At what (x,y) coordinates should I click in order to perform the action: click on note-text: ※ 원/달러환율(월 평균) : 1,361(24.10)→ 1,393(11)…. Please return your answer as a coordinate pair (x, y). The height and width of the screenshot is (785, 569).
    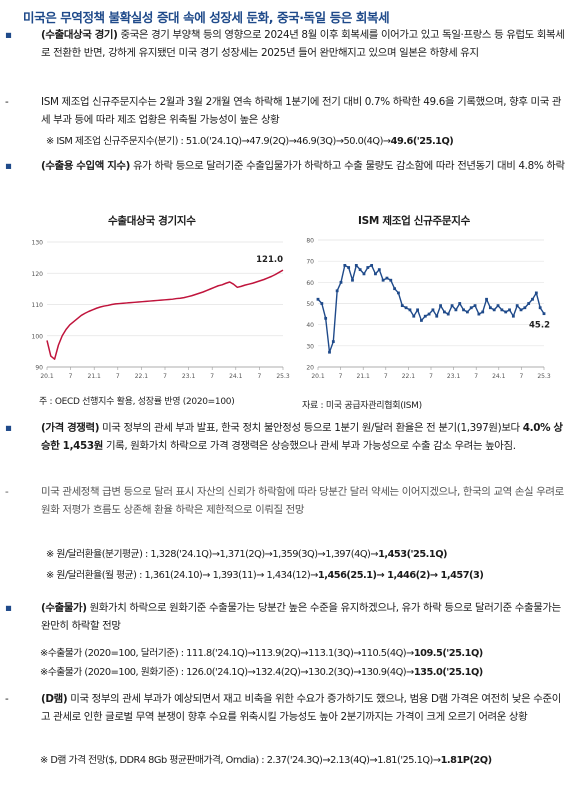
    Looking at the image, I should click on (182, 575).